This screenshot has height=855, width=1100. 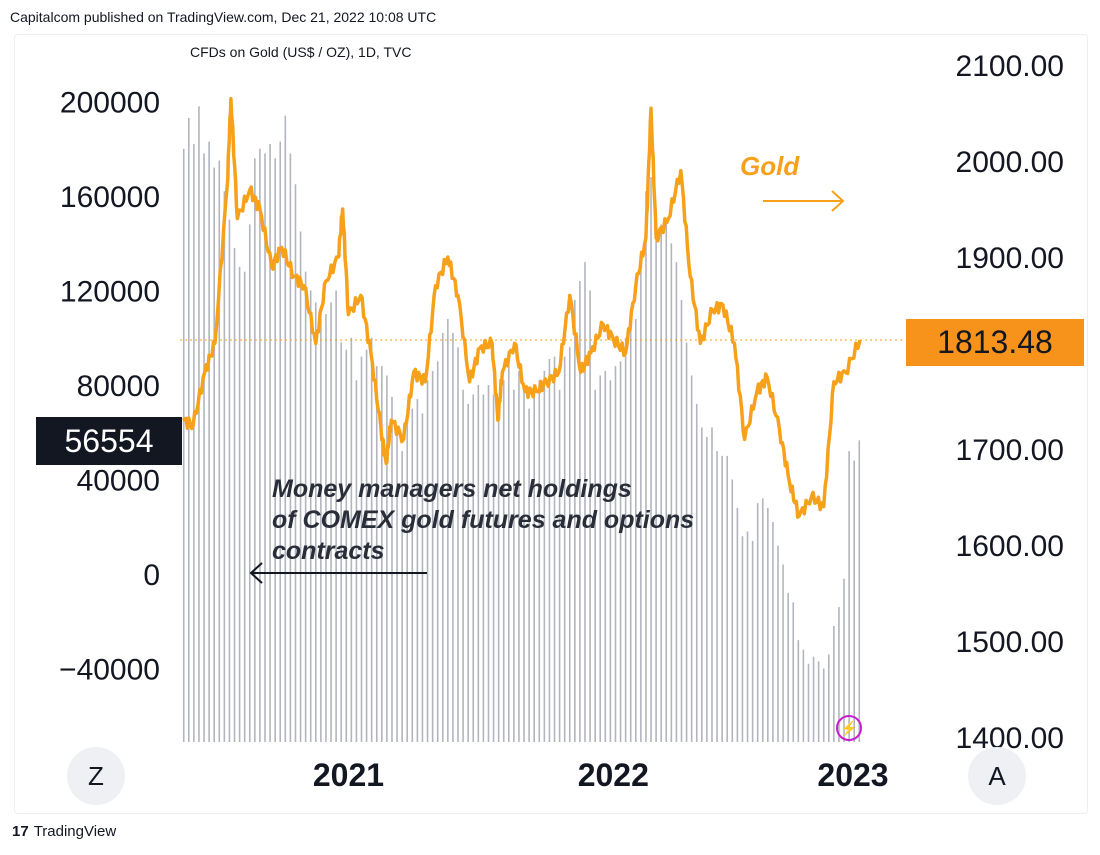 What do you see at coordinates (1010, 66) in the screenshot?
I see `right-tick-label: 2100.00` at bounding box center [1010, 66].